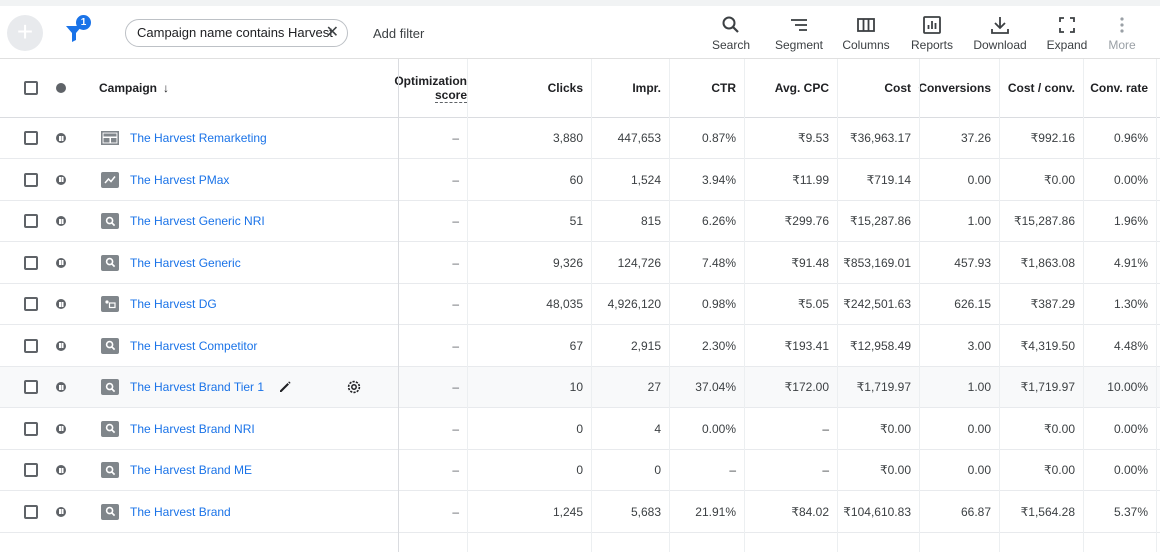 The width and height of the screenshot is (1160, 552). Describe the element at coordinates (180, 511) in the screenshot. I see `campaign-name-link: The Harvest Brand` at that location.